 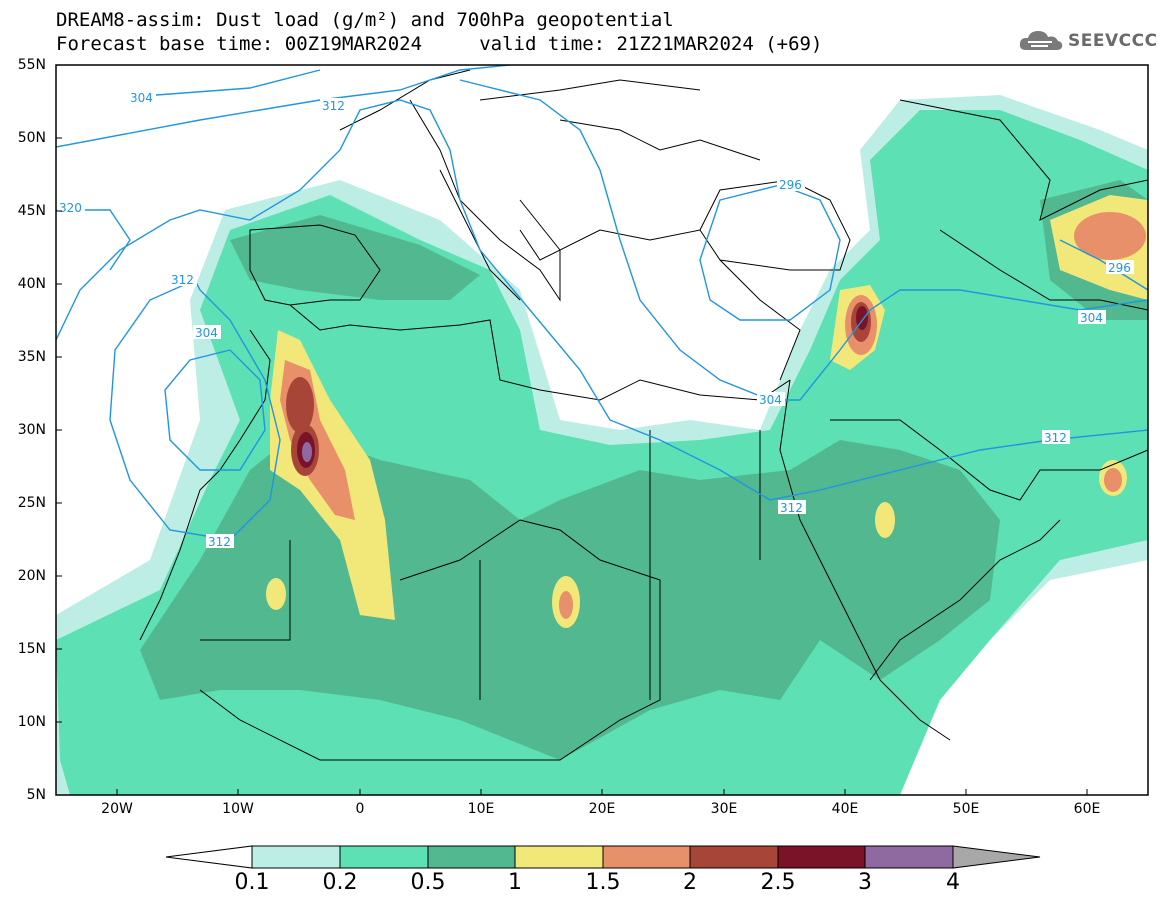 I want to click on colorbar-label: 0.5, so click(x=428, y=882).